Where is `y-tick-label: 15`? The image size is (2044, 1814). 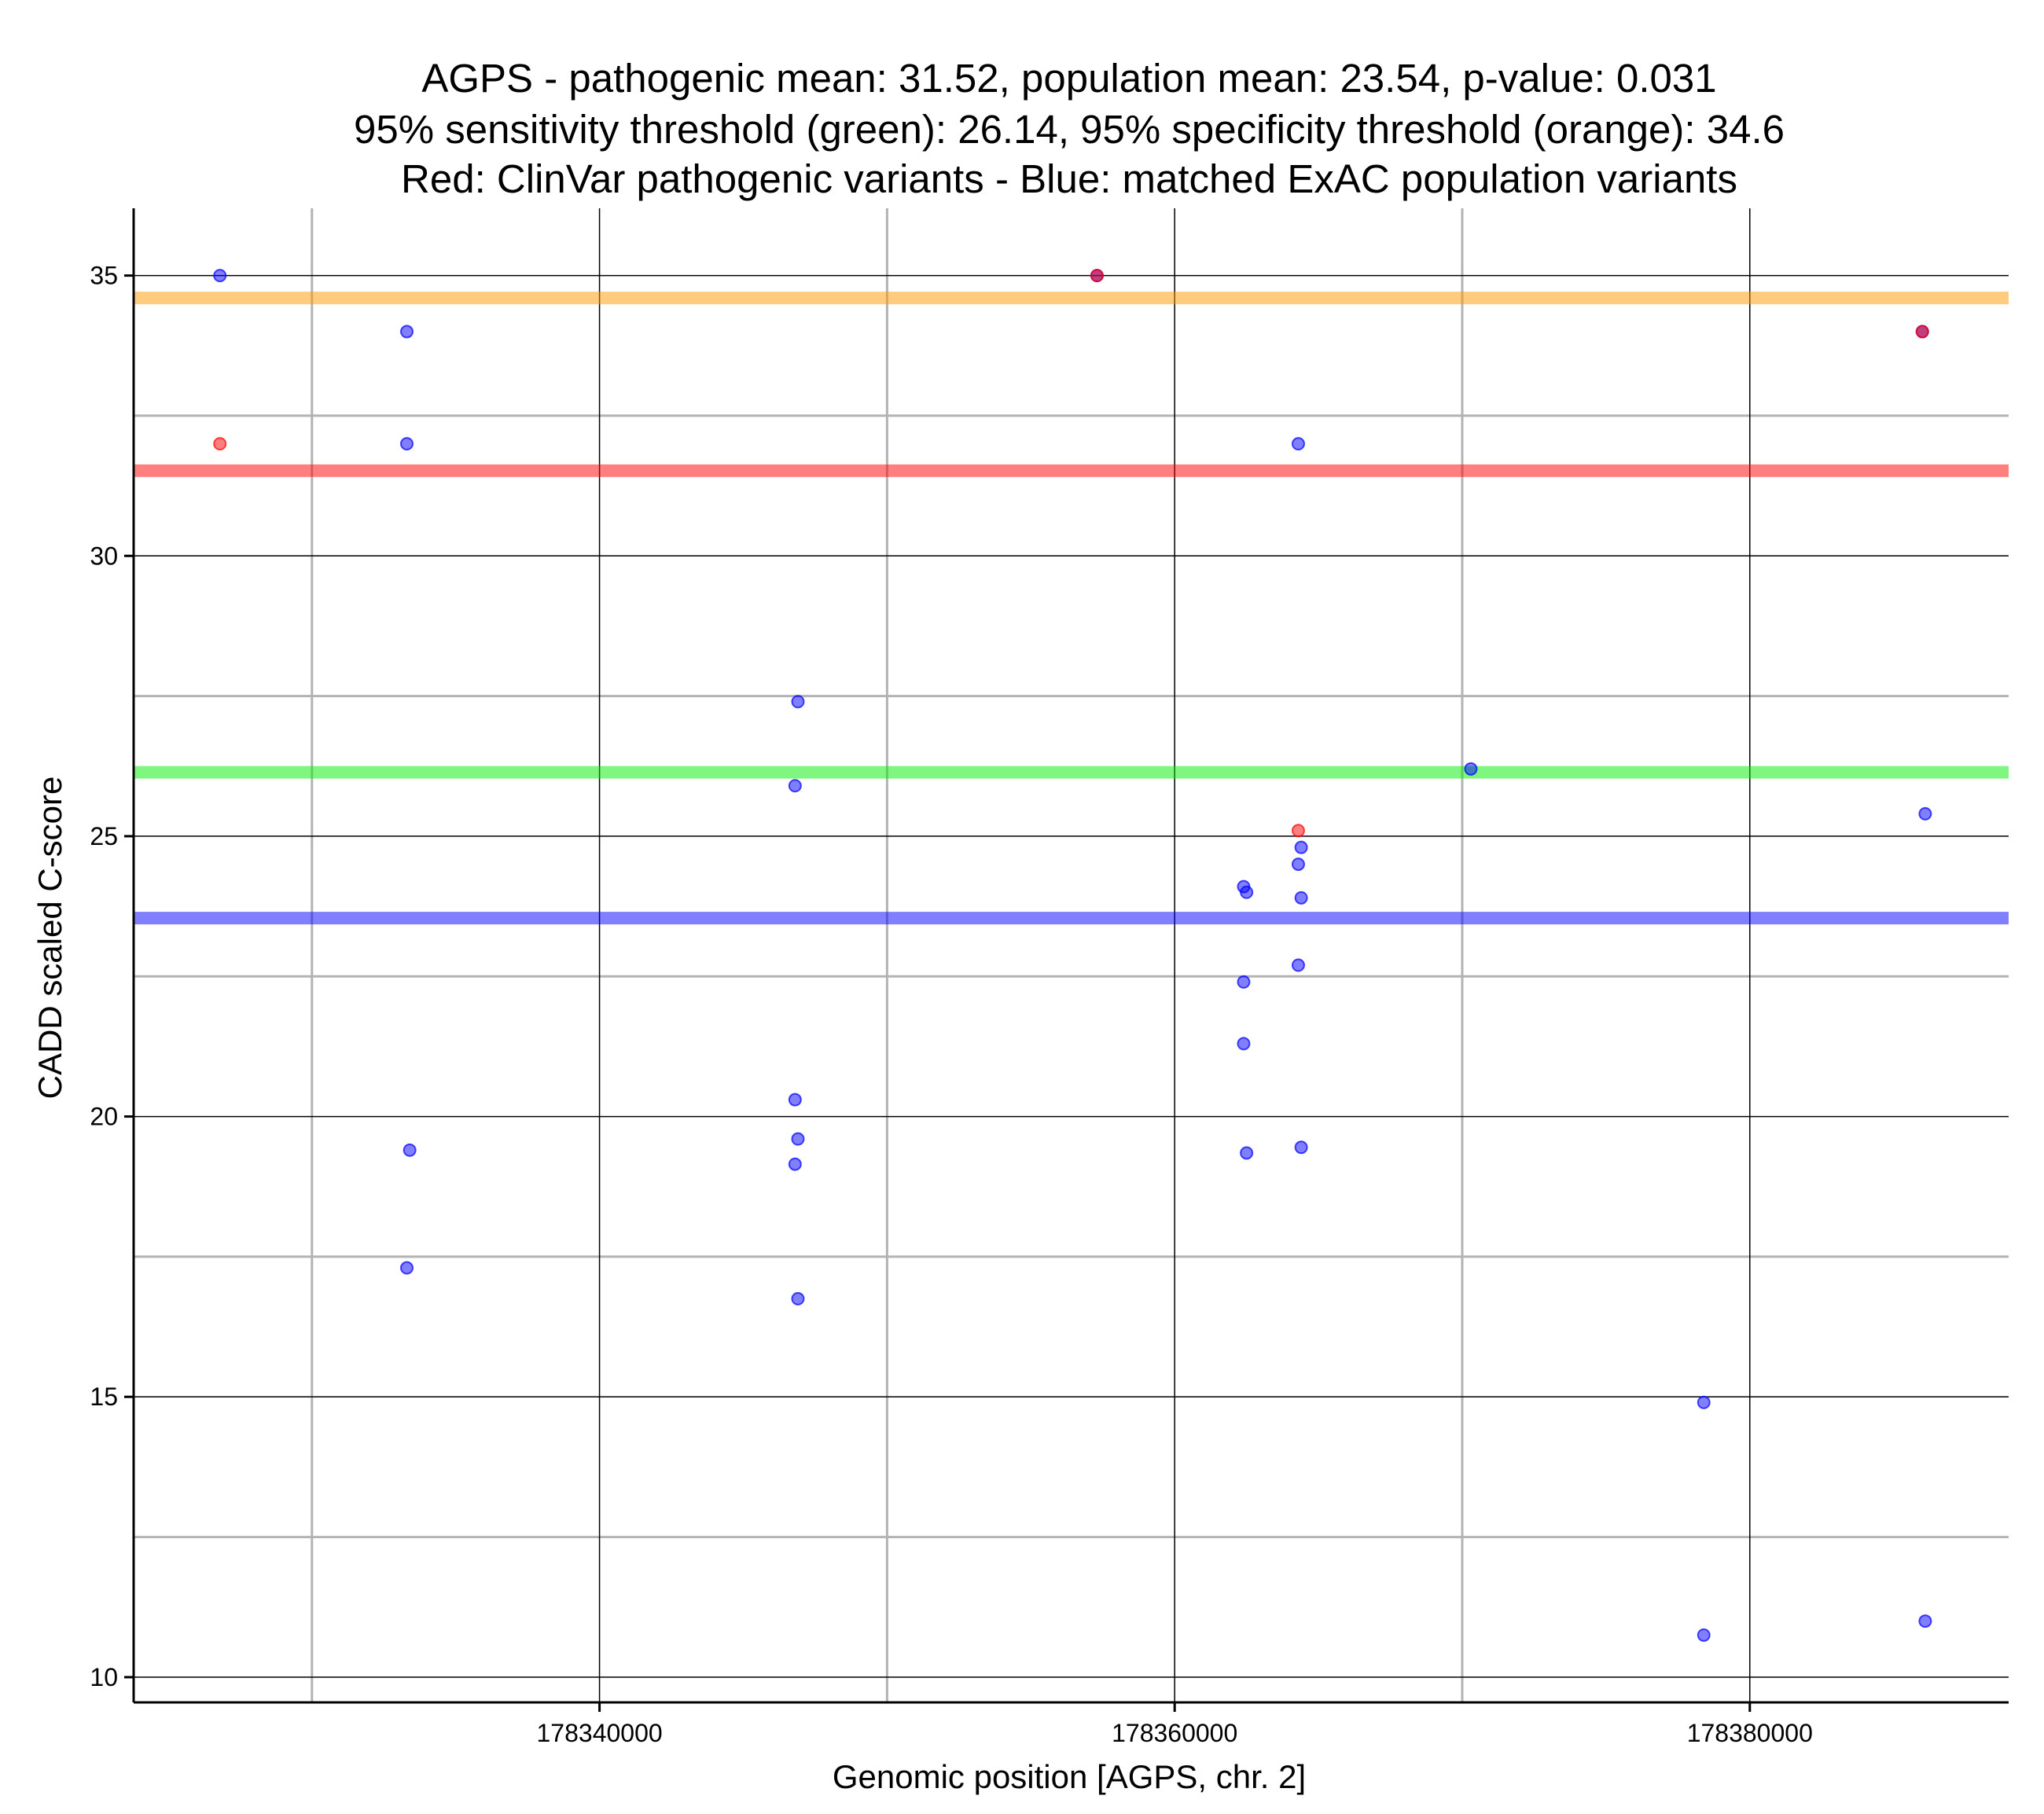 y-tick-label: 15 is located at coordinates (104, 1397).